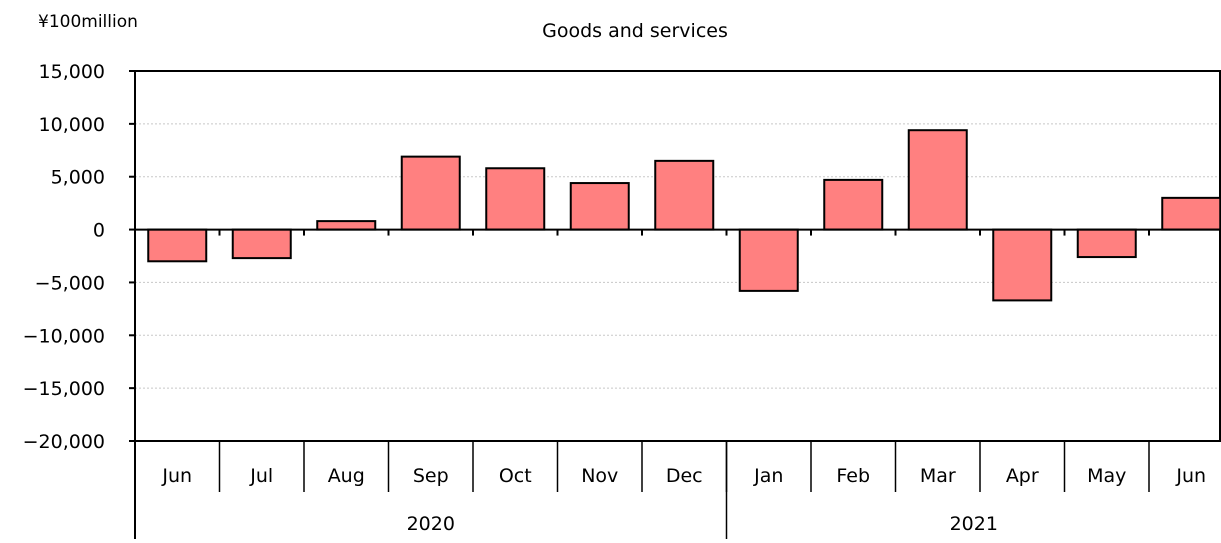 The height and width of the screenshot is (543, 1221). What do you see at coordinates (88, 22) in the screenshot?
I see `y-unit-label: ¥100million` at bounding box center [88, 22].